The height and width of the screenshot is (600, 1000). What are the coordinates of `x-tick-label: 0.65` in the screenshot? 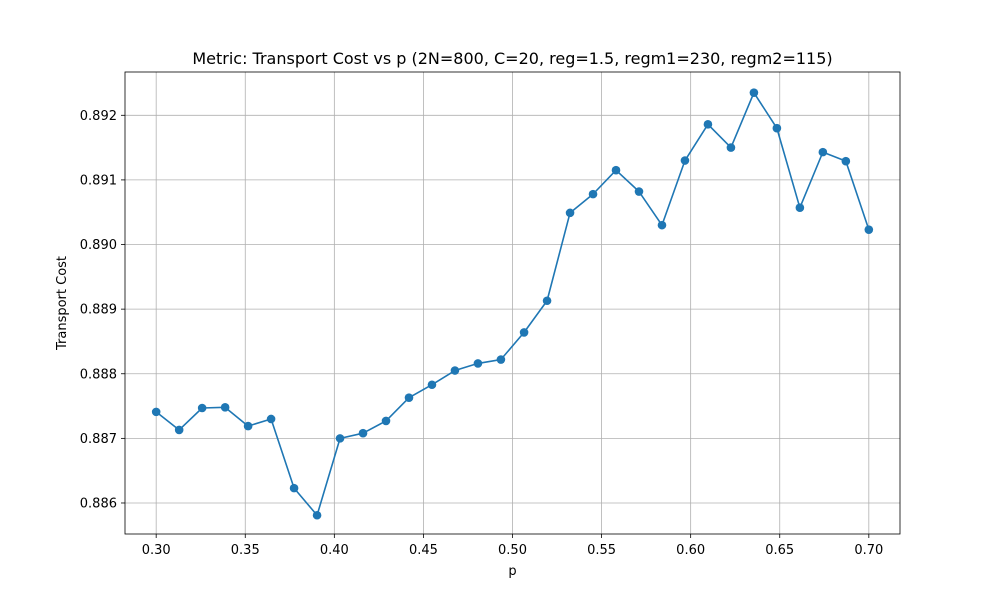 It's located at (779, 550).